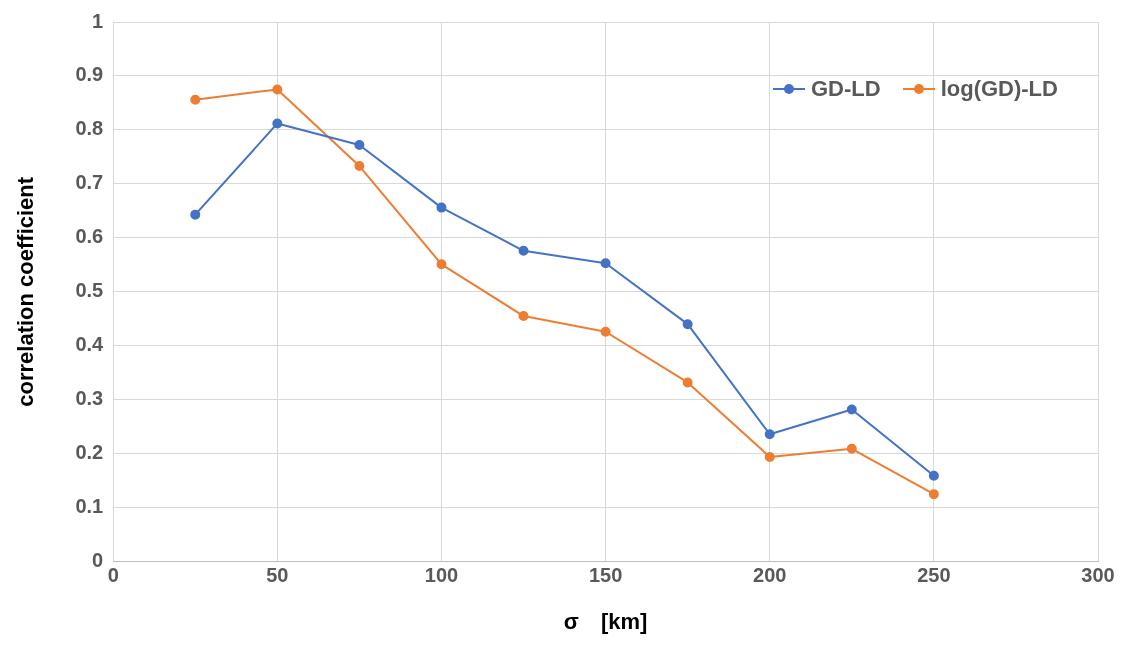 Image resolution: width=1128 pixels, height=650 pixels. Describe the element at coordinates (98, 560) in the screenshot. I see `y-tick-label: 0` at that location.